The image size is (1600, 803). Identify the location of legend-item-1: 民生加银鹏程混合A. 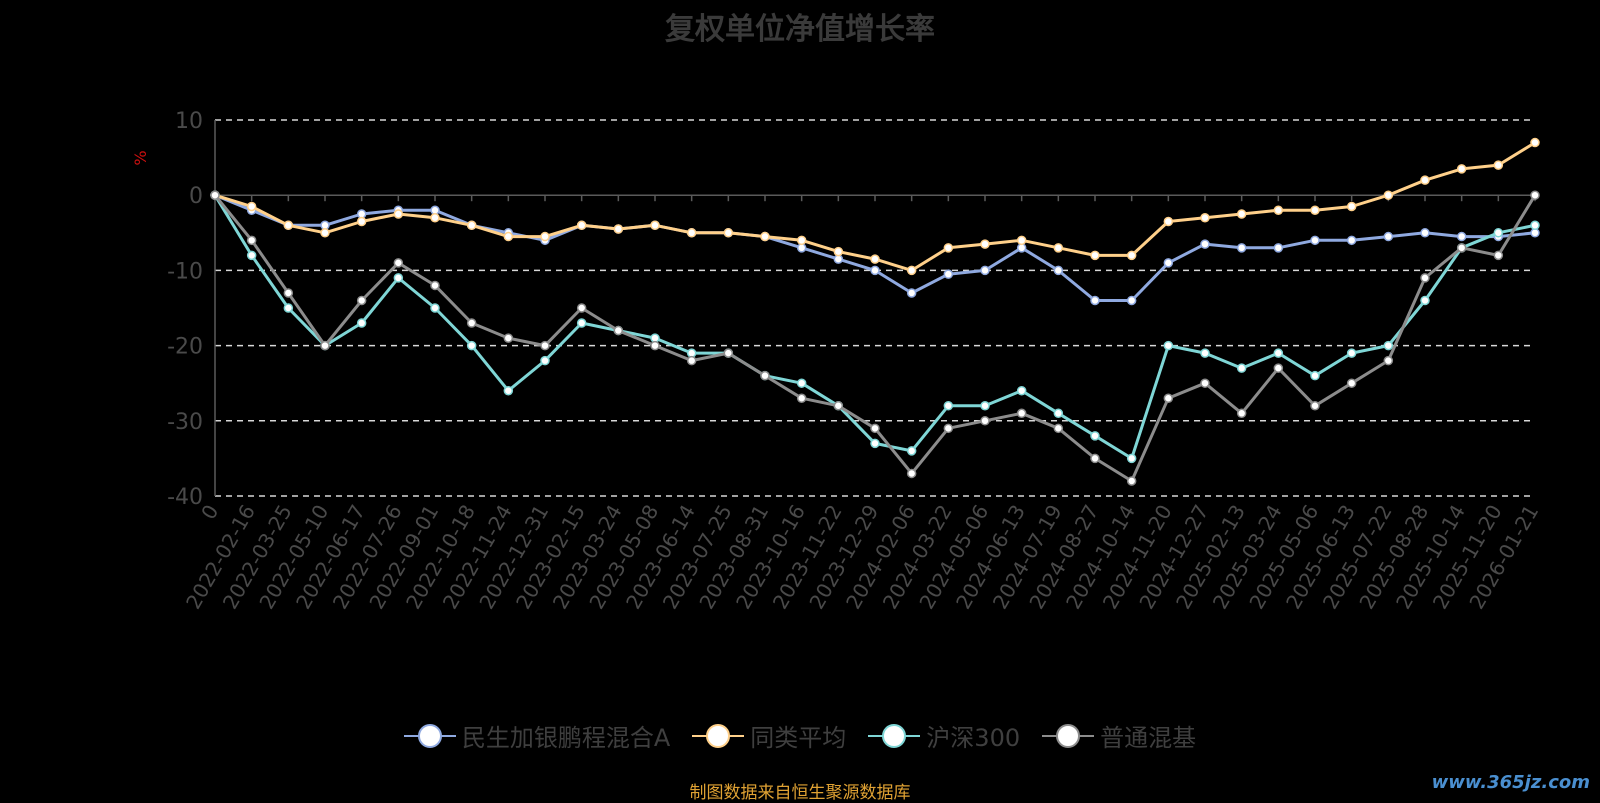
(536, 735).